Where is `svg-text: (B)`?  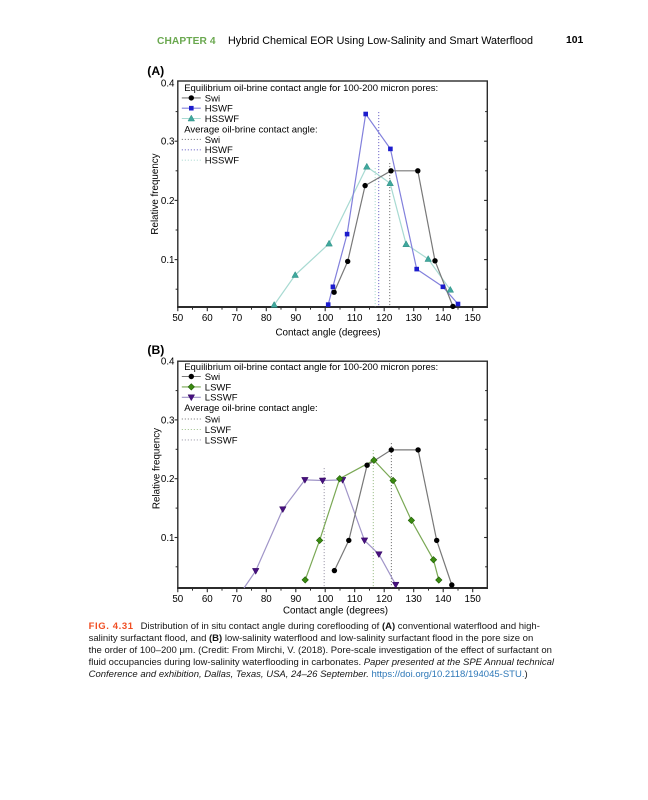
svg-text: (B) is located at coordinates (155, 350).